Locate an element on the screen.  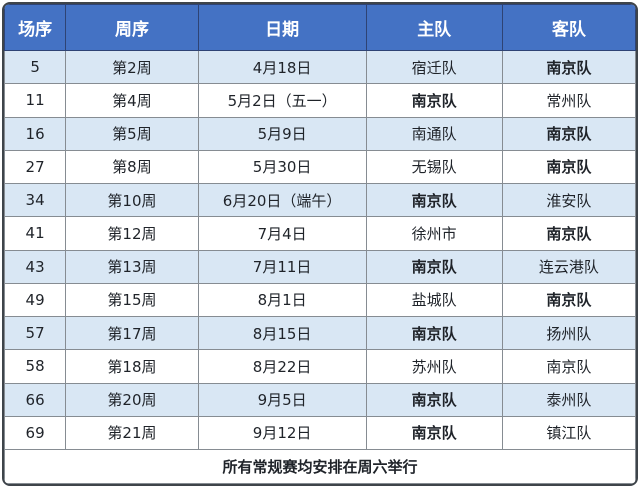
table-cell: 第12周 is located at coordinates (132, 233).